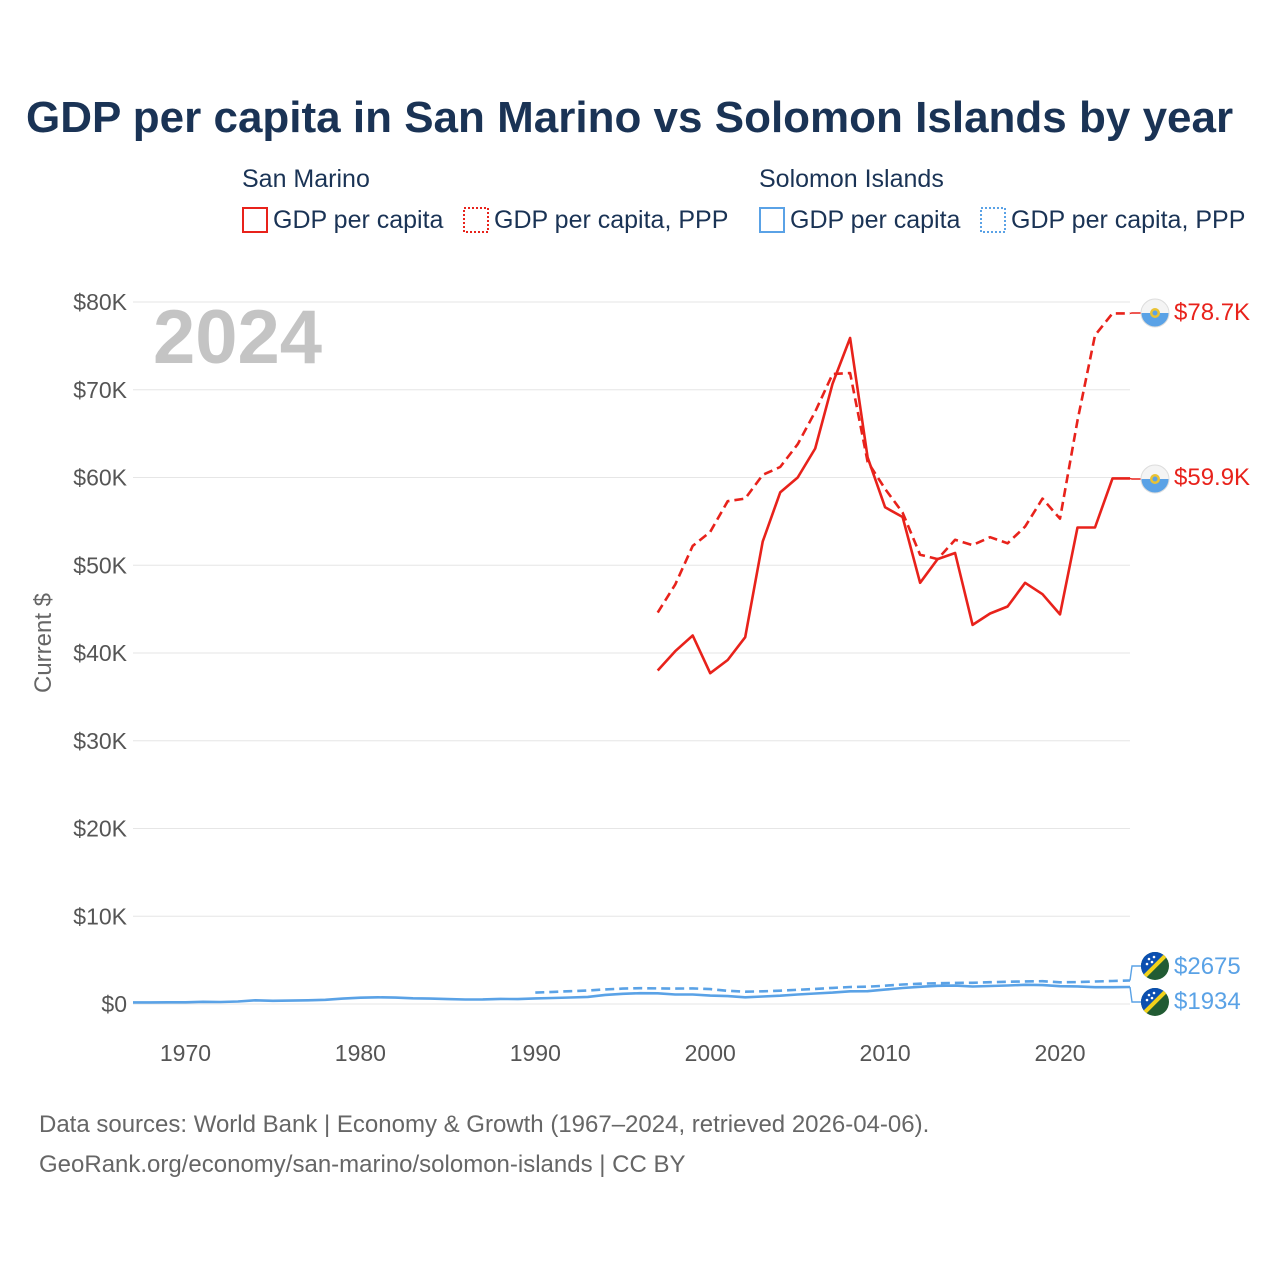  Describe the element at coordinates (710, 1053) in the screenshot. I see `x-tick-label: 2000` at that location.